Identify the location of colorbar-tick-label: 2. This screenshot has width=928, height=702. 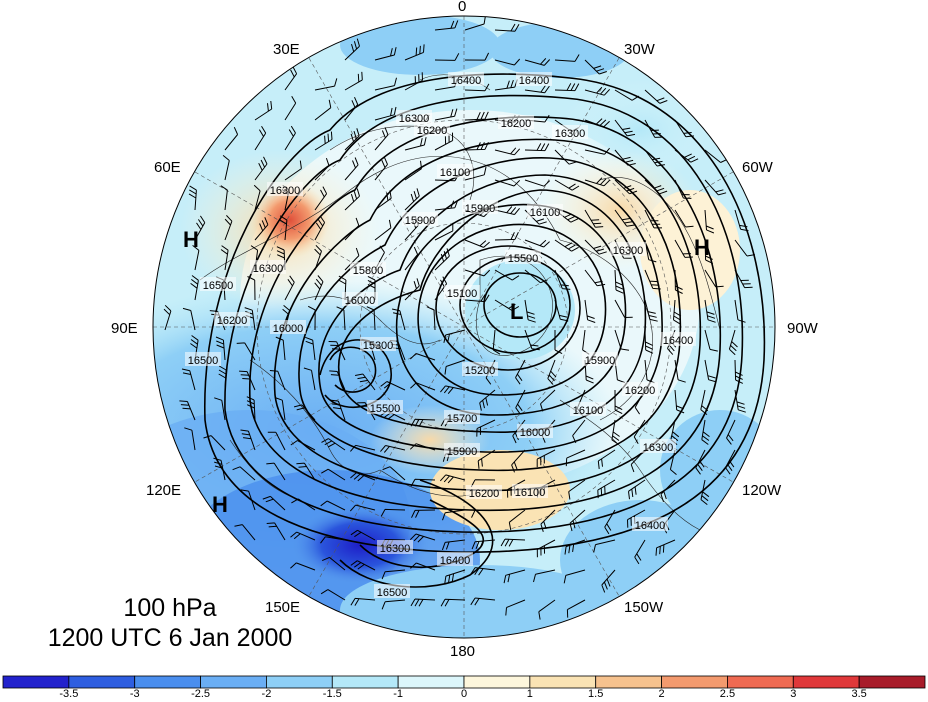
(661, 694).